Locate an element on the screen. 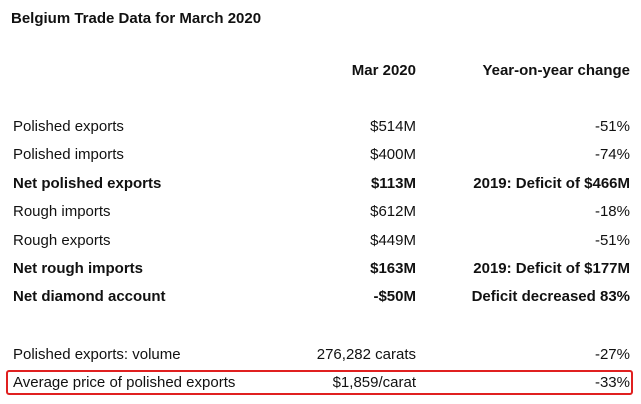  table-row-polished-exports: Polished exports $514M -51% is located at coordinates (320, 127).